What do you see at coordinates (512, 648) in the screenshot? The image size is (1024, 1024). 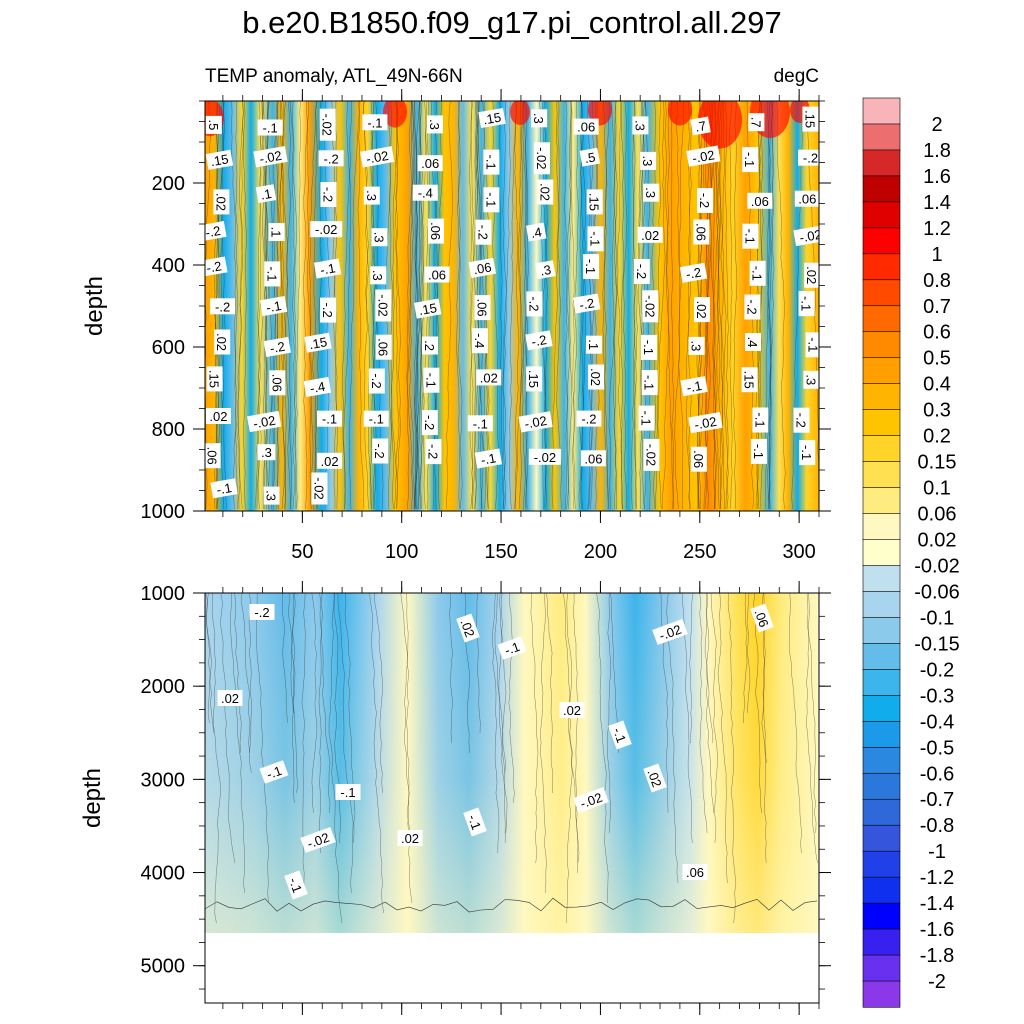 I see `lower-contour-label: -.1` at bounding box center [512, 648].